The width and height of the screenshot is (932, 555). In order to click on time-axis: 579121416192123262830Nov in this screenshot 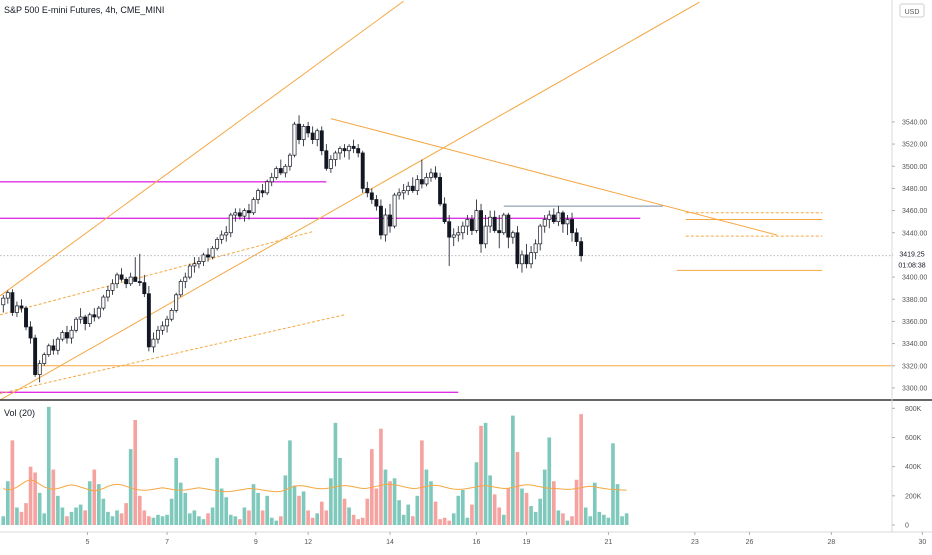, I will do `click(508, 539)`.